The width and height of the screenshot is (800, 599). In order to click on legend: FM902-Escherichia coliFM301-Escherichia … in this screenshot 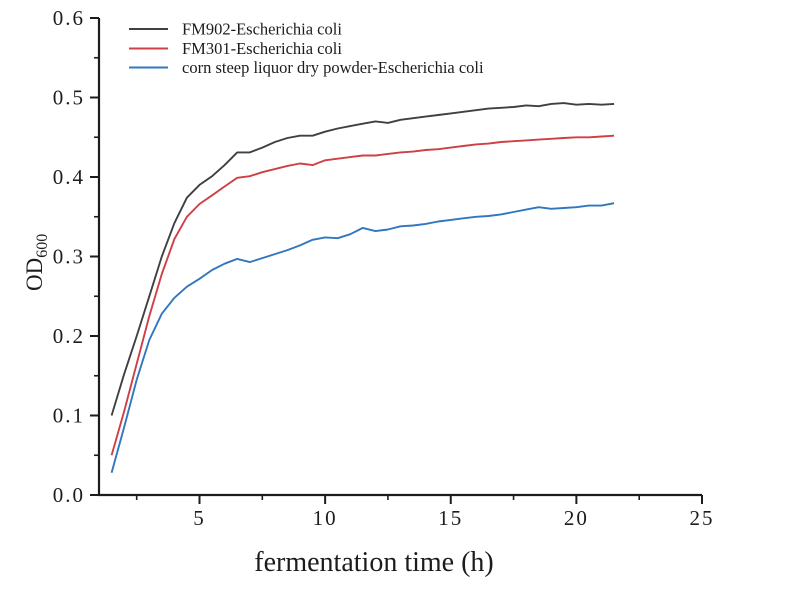, I will do `click(306, 48)`.